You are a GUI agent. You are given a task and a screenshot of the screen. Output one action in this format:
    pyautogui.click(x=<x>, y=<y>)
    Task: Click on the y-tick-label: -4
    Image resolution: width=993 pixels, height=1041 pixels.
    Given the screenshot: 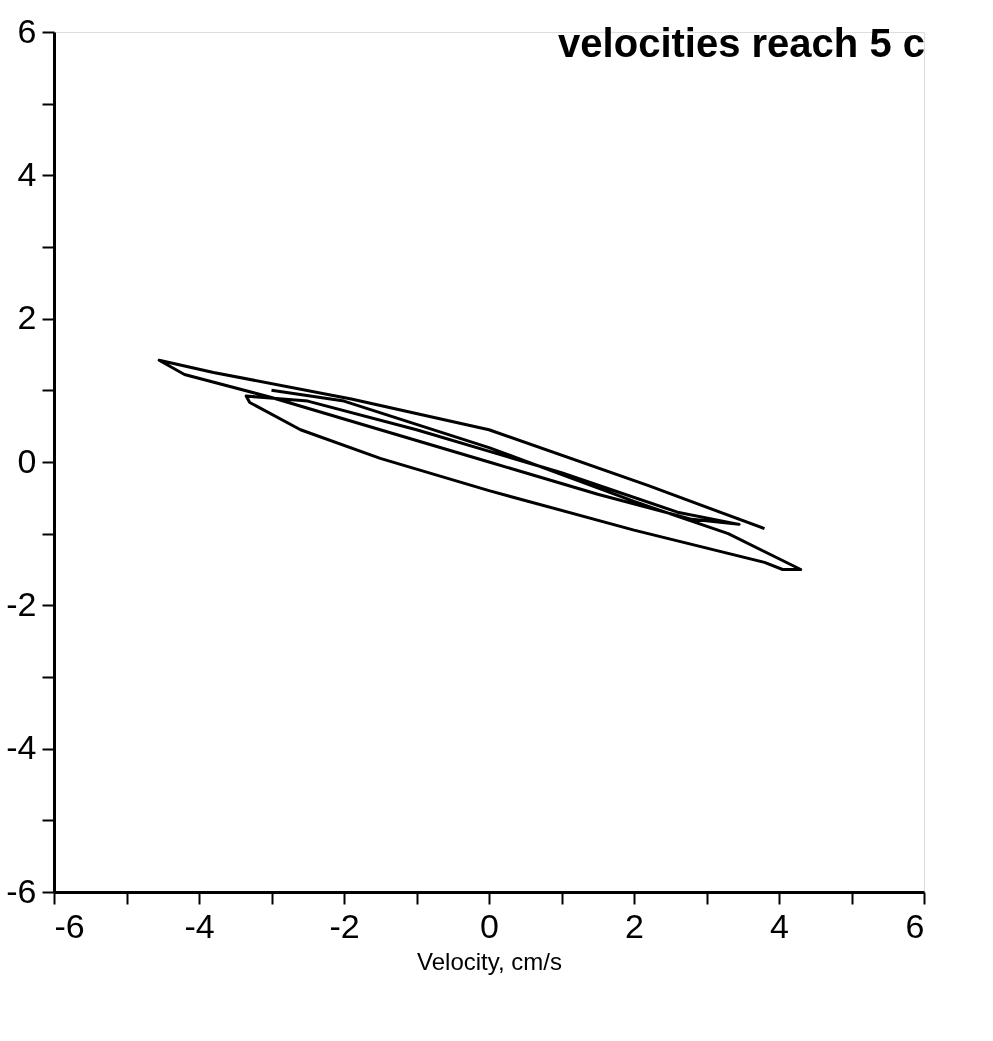 What is the action you would take?
    pyautogui.click(x=21, y=747)
    